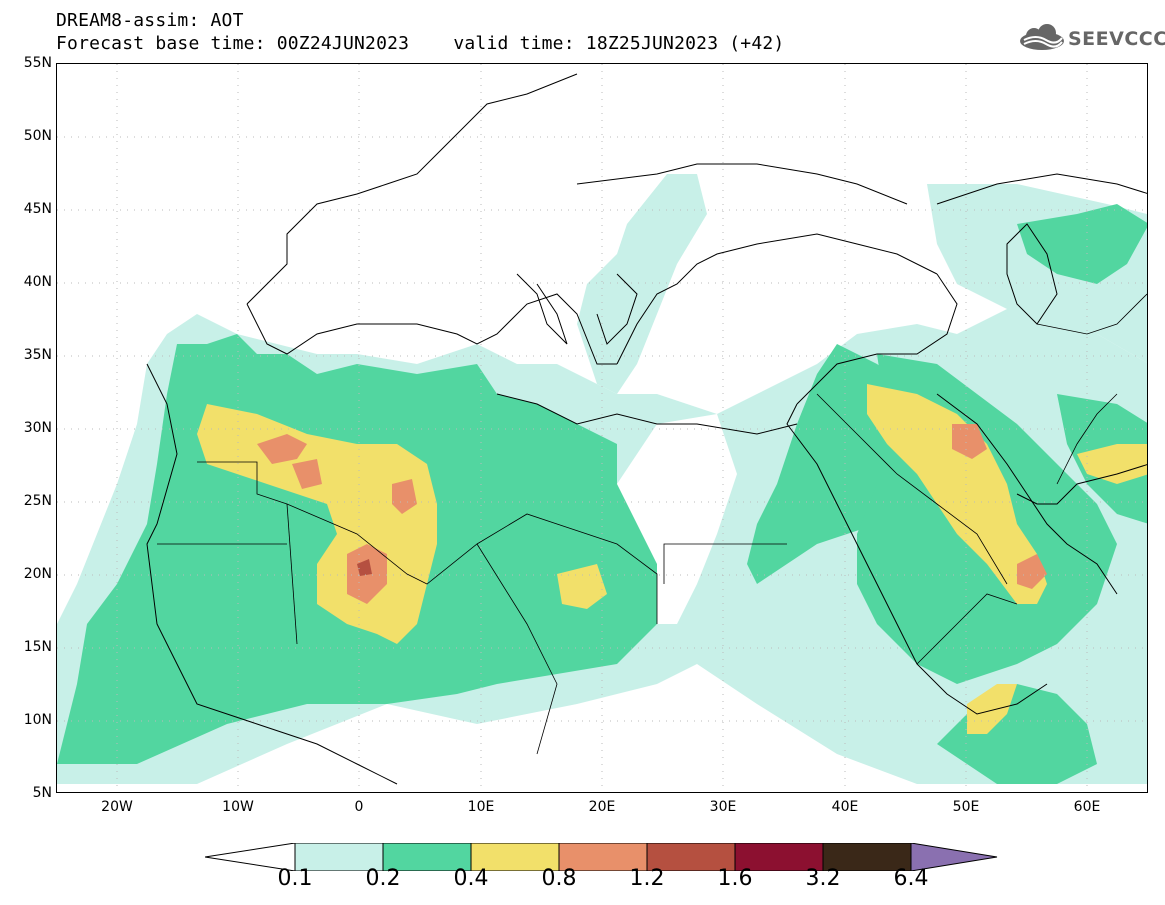  What do you see at coordinates (471, 878) in the screenshot?
I see `colorbar-label-0.4: 0.4` at bounding box center [471, 878].